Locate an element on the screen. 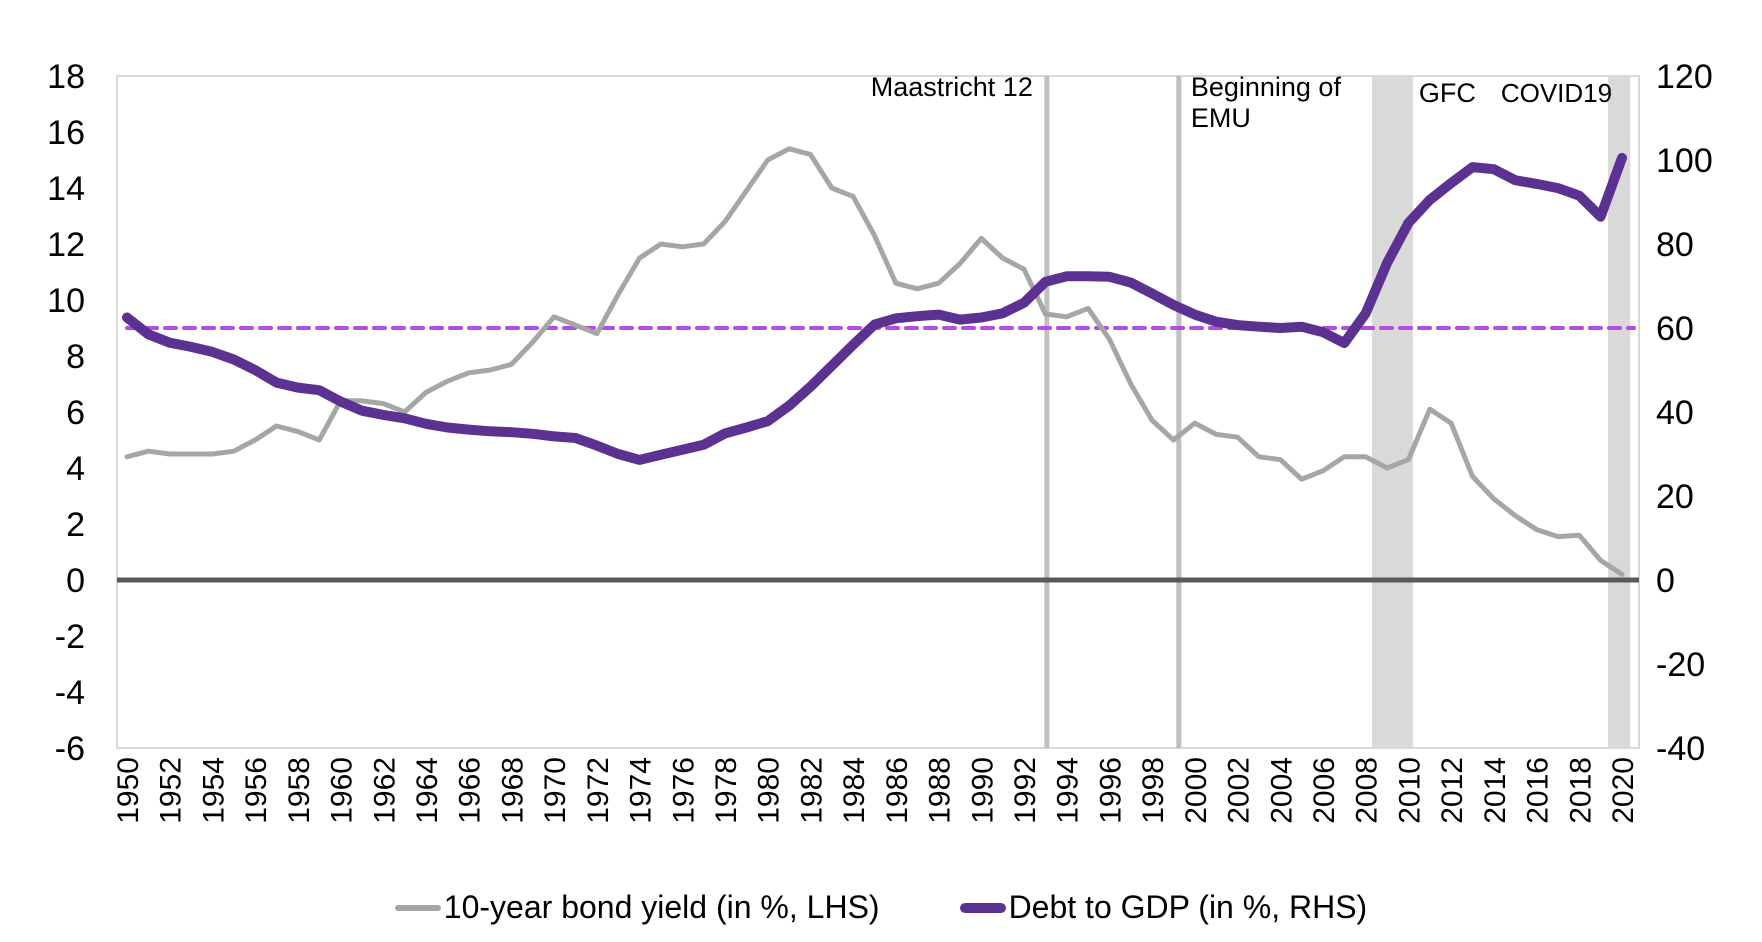  left-axis-tick-label: 2 is located at coordinates (75, 525).